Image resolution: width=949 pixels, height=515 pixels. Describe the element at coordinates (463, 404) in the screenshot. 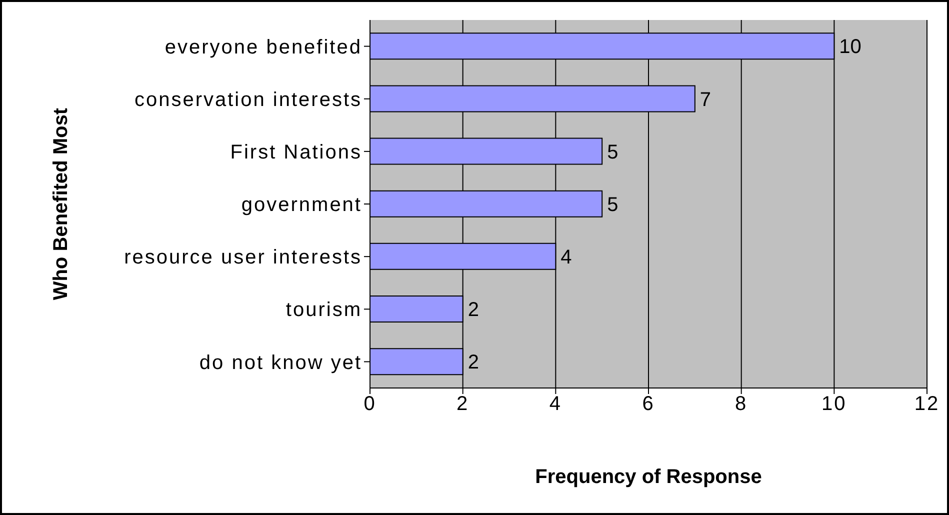

I see `x-tick-label: 2` at that location.